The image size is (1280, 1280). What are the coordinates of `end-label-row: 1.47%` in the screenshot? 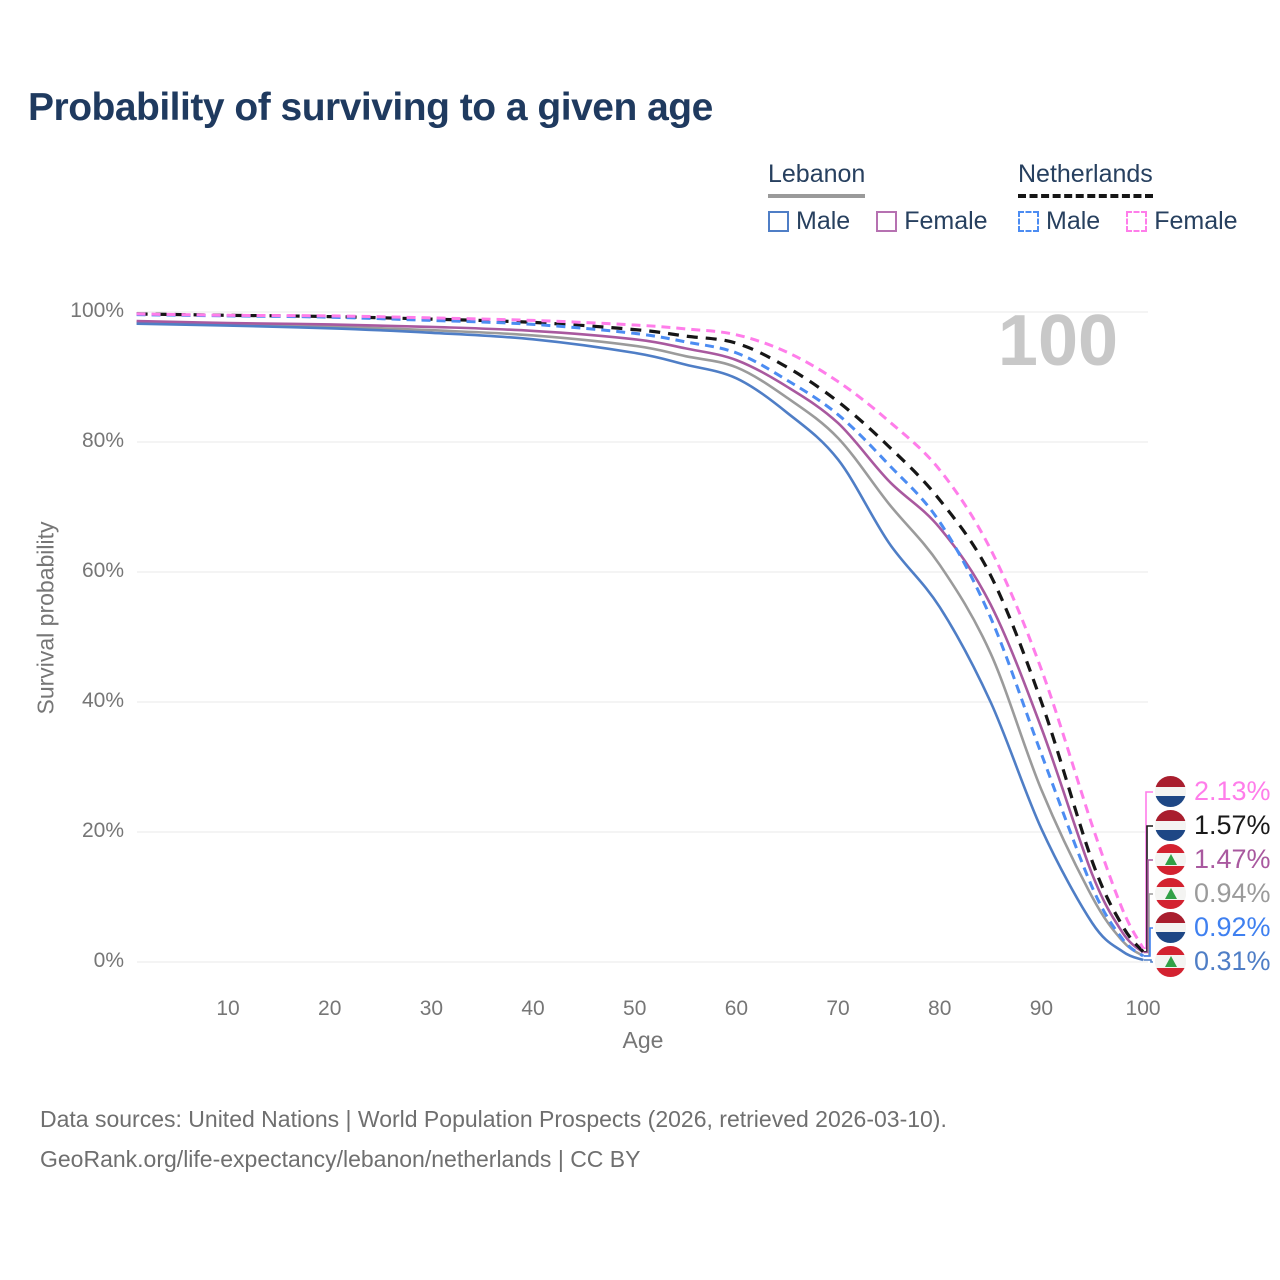 It's located at (1213, 859).